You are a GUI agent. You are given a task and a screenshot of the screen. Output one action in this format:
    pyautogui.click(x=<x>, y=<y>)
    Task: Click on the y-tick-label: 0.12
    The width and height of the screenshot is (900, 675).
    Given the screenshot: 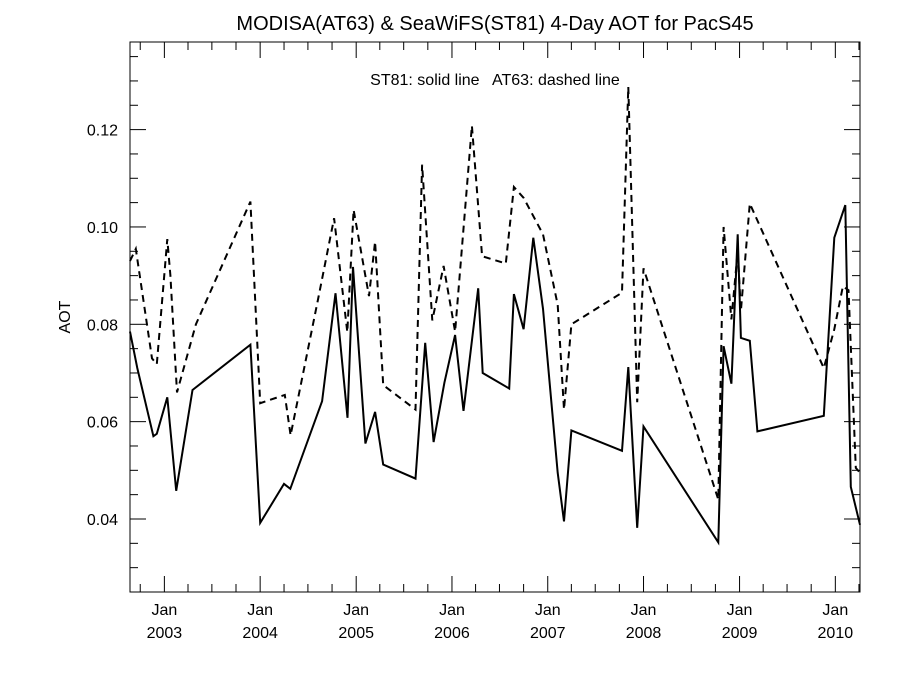 What is the action you would take?
    pyautogui.click(x=102, y=131)
    